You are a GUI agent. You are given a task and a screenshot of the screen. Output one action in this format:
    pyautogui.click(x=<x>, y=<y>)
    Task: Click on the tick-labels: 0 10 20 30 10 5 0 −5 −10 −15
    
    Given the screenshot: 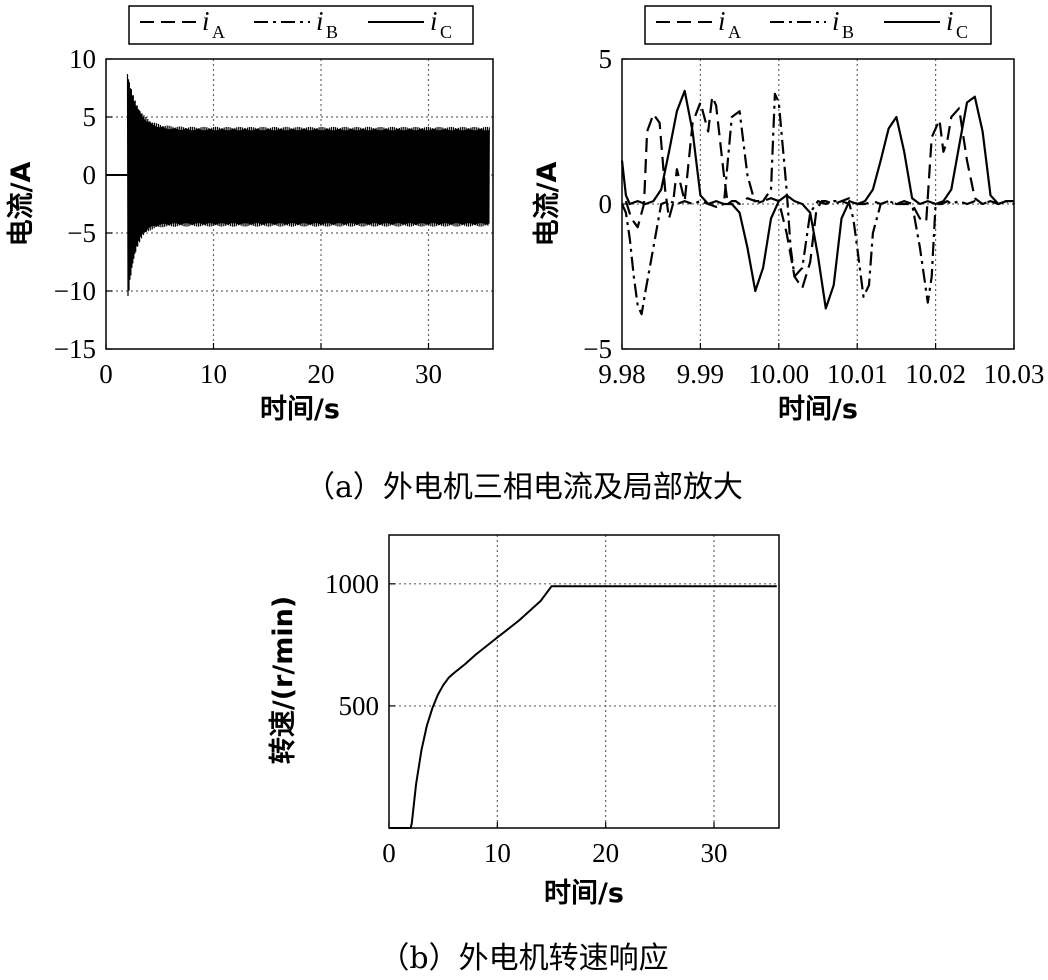 What is the action you would take?
    pyautogui.click(x=248, y=216)
    